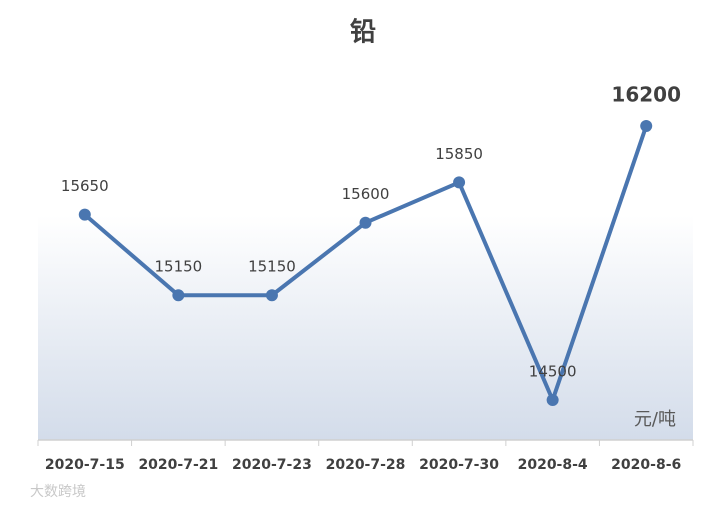 Image resolution: width=726 pixels, height=507 pixels. What do you see at coordinates (553, 465) in the screenshot?
I see `x-tick-label: 2020-8-4` at bounding box center [553, 465].